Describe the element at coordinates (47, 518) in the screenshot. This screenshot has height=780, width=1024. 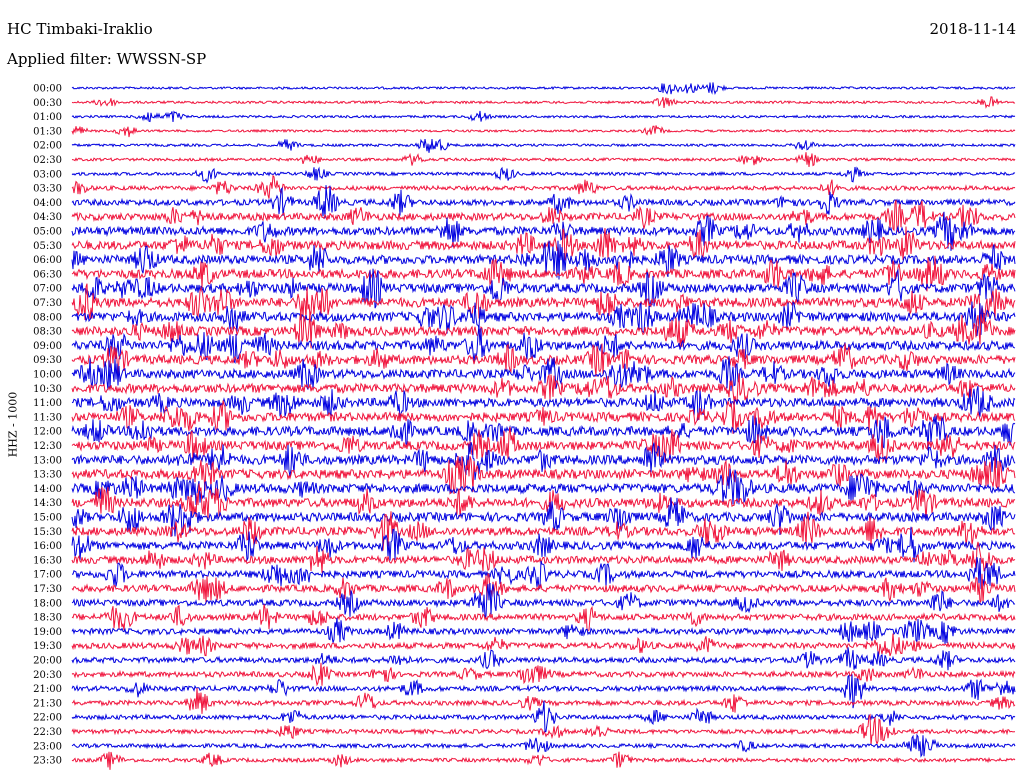
I see `tick-label: 15:00` at that location.